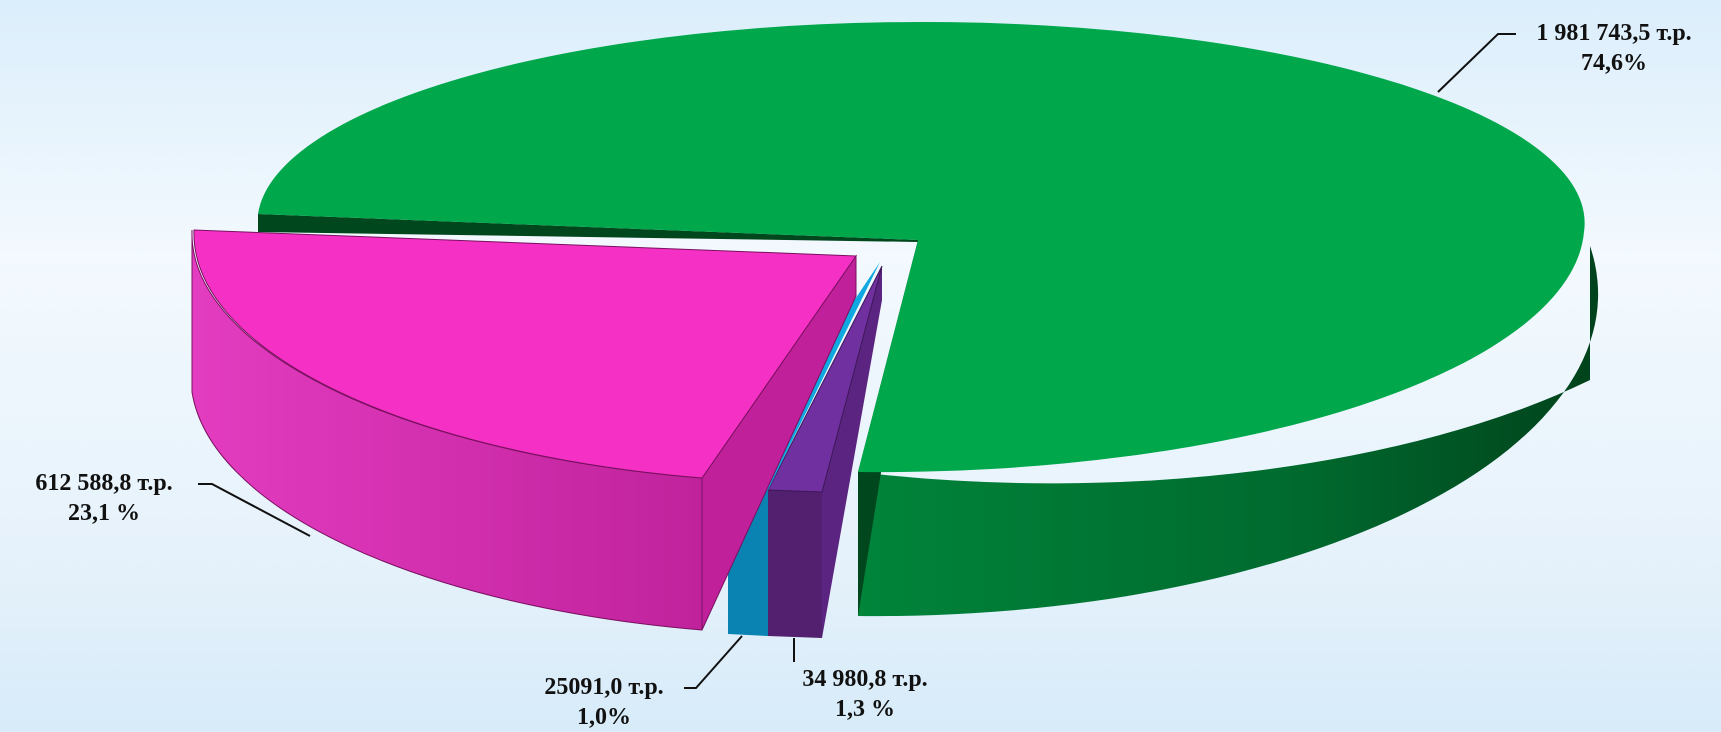 Image resolution: width=1721 pixels, height=732 pixels. I want to click on data-label-1: 34 980,8 т.р. 1,3 %, so click(865, 694).